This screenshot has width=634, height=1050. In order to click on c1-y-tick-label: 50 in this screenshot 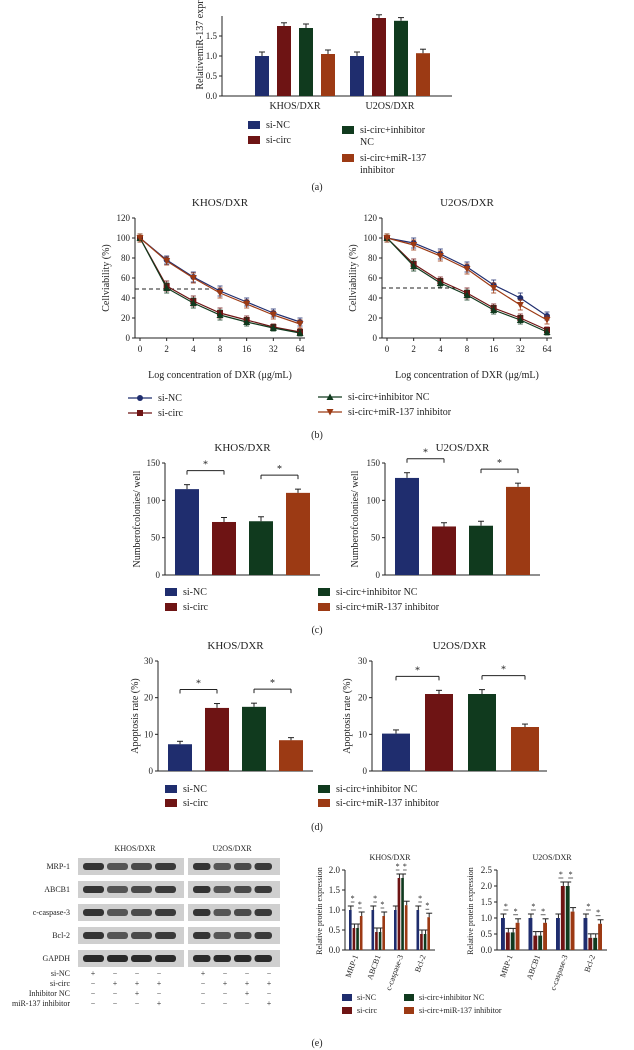, I will do `click(156, 538)`.